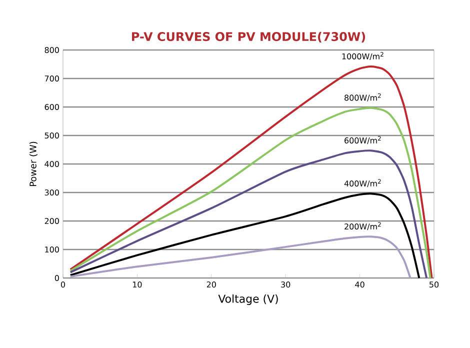  What do you see at coordinates (33, 164) in the screenshot?
I see `y-axis-title: Power (W)` at bounding box center [33, 164].